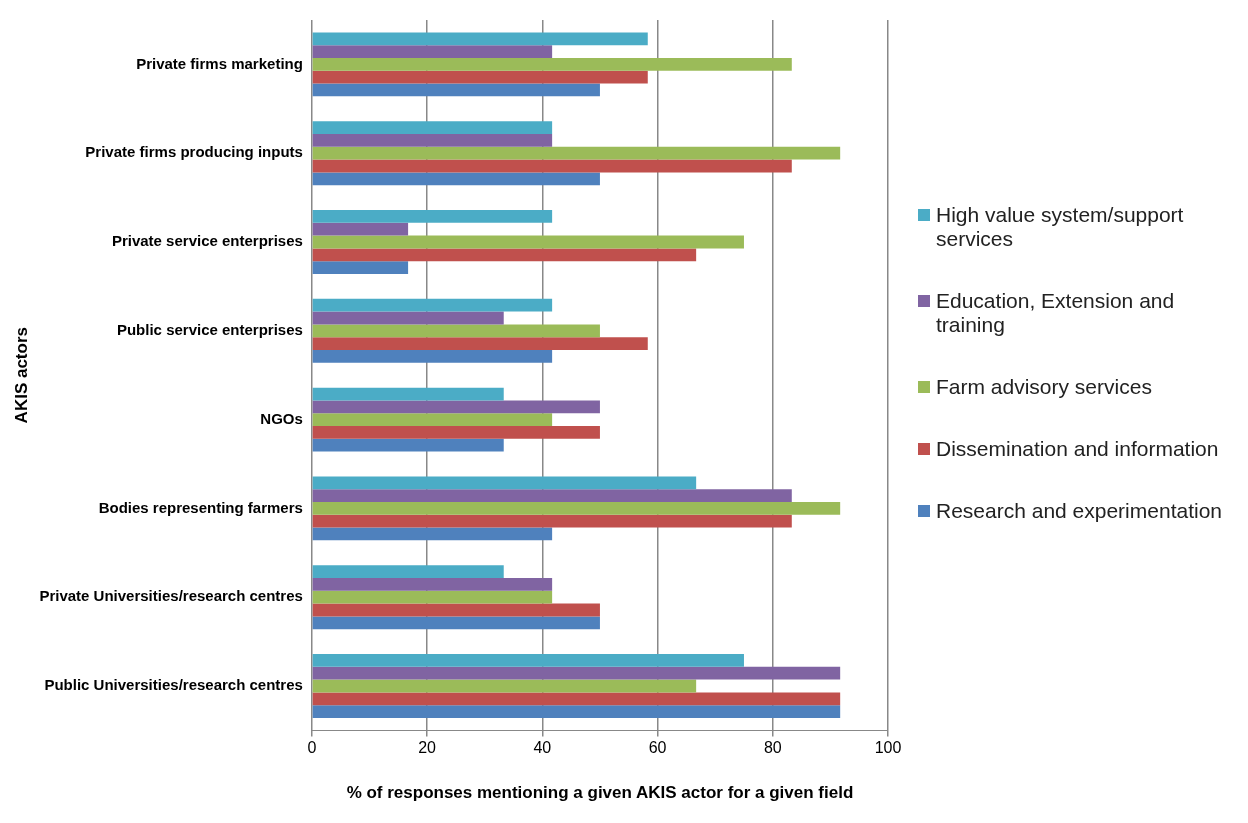 The image size is (1248, 823). What do you see at coordinates (1044, 387) in the screenshot?
I see `legend-label: Farm advisory services` at bounding box center [1044, 387].